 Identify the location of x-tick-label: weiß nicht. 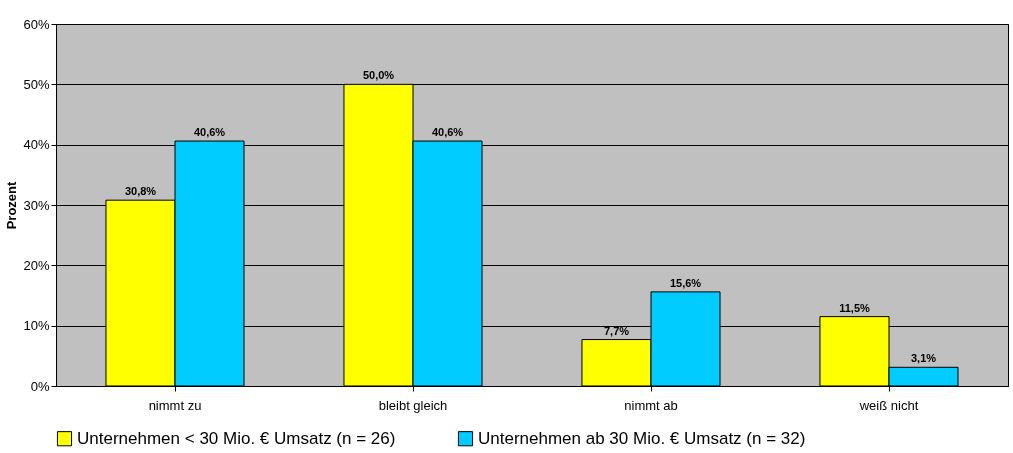
(888, 405).